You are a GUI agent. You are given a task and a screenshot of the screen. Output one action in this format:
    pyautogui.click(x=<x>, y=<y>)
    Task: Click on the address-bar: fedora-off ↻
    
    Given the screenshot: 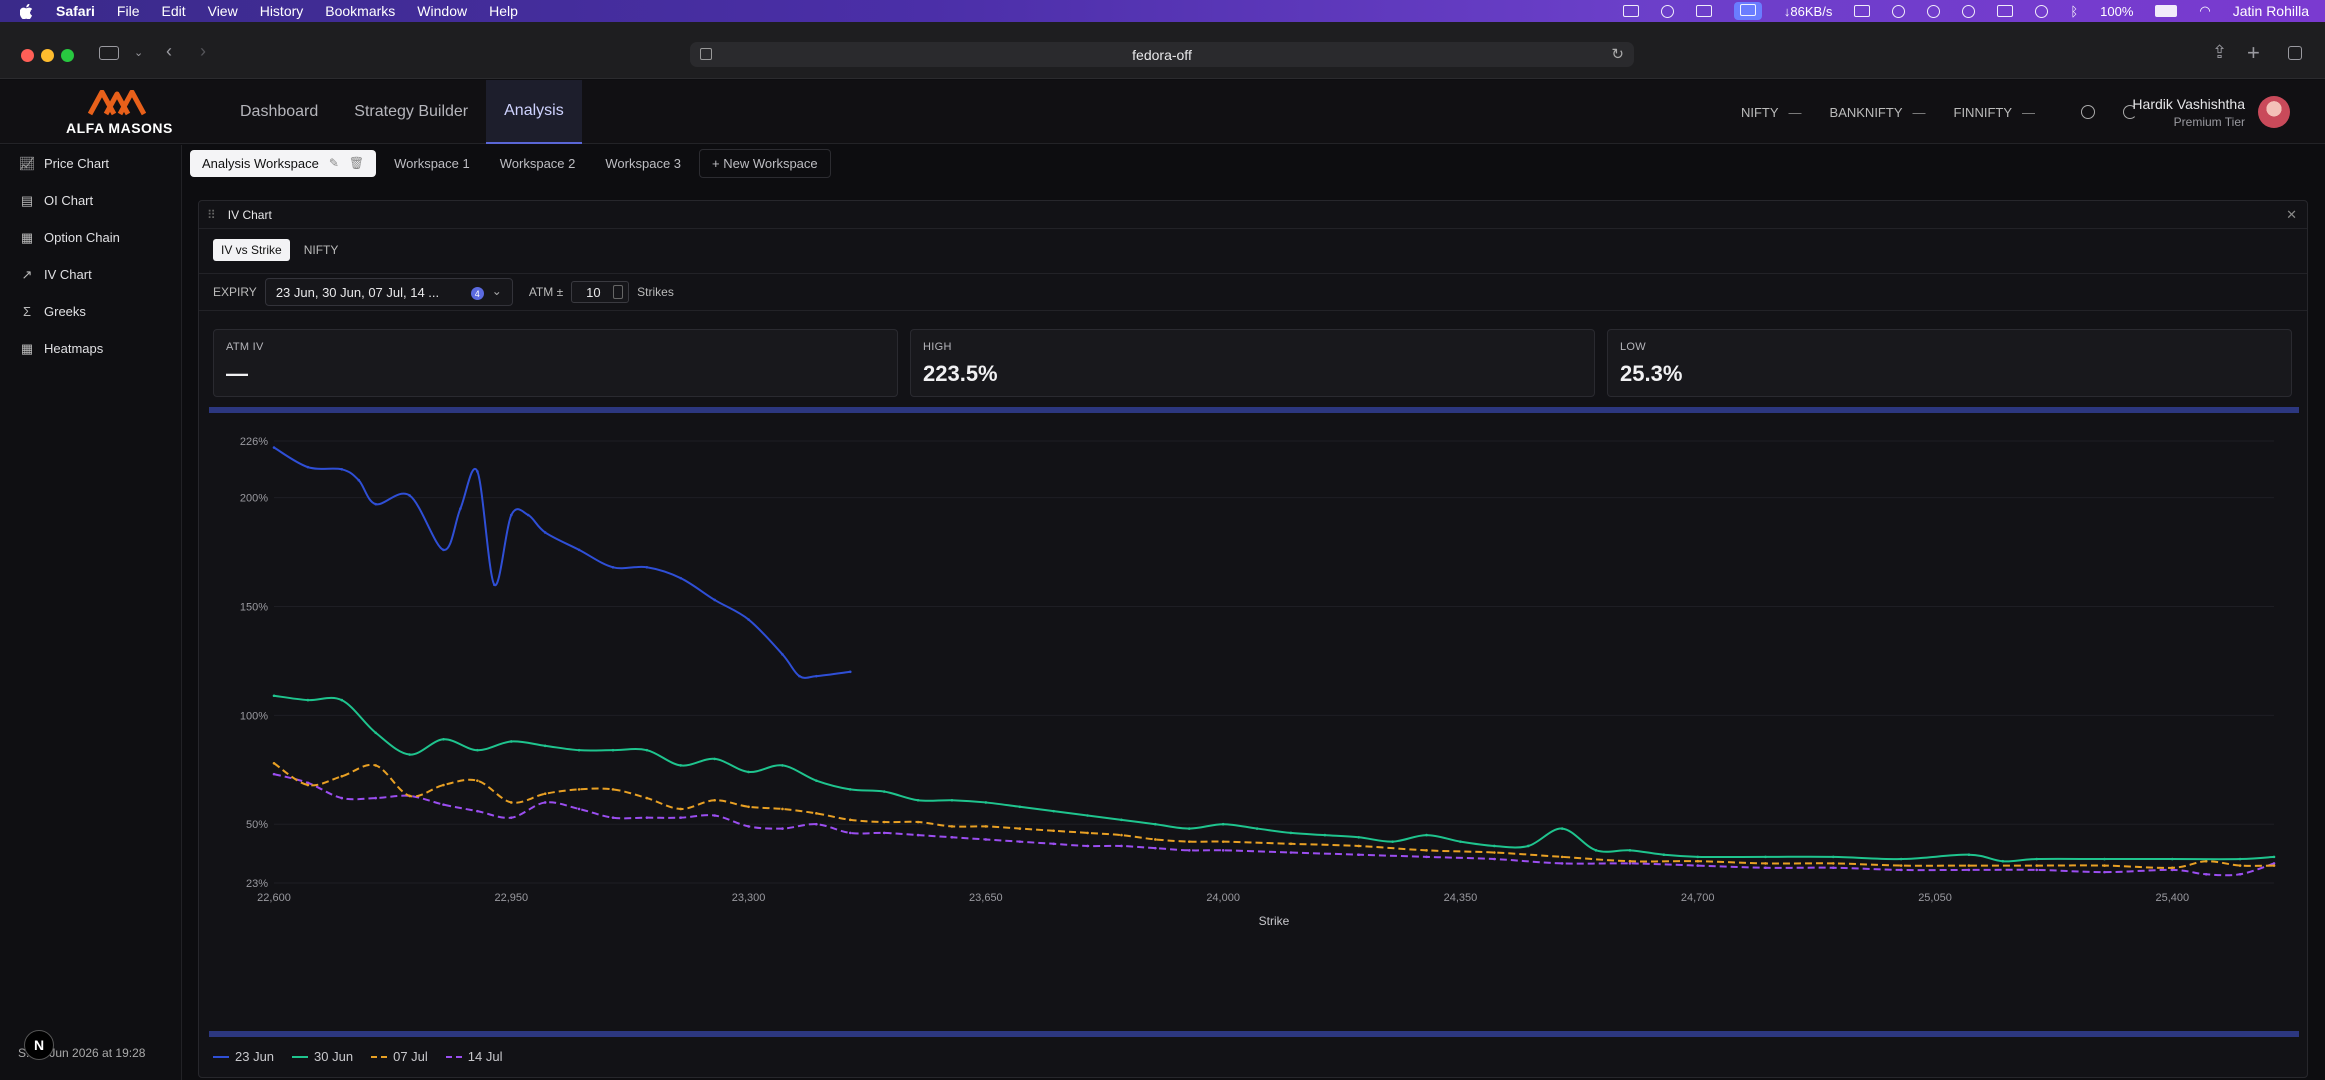 What is the action you would take?
    pyautogui.click(x=1162, y=54)
    